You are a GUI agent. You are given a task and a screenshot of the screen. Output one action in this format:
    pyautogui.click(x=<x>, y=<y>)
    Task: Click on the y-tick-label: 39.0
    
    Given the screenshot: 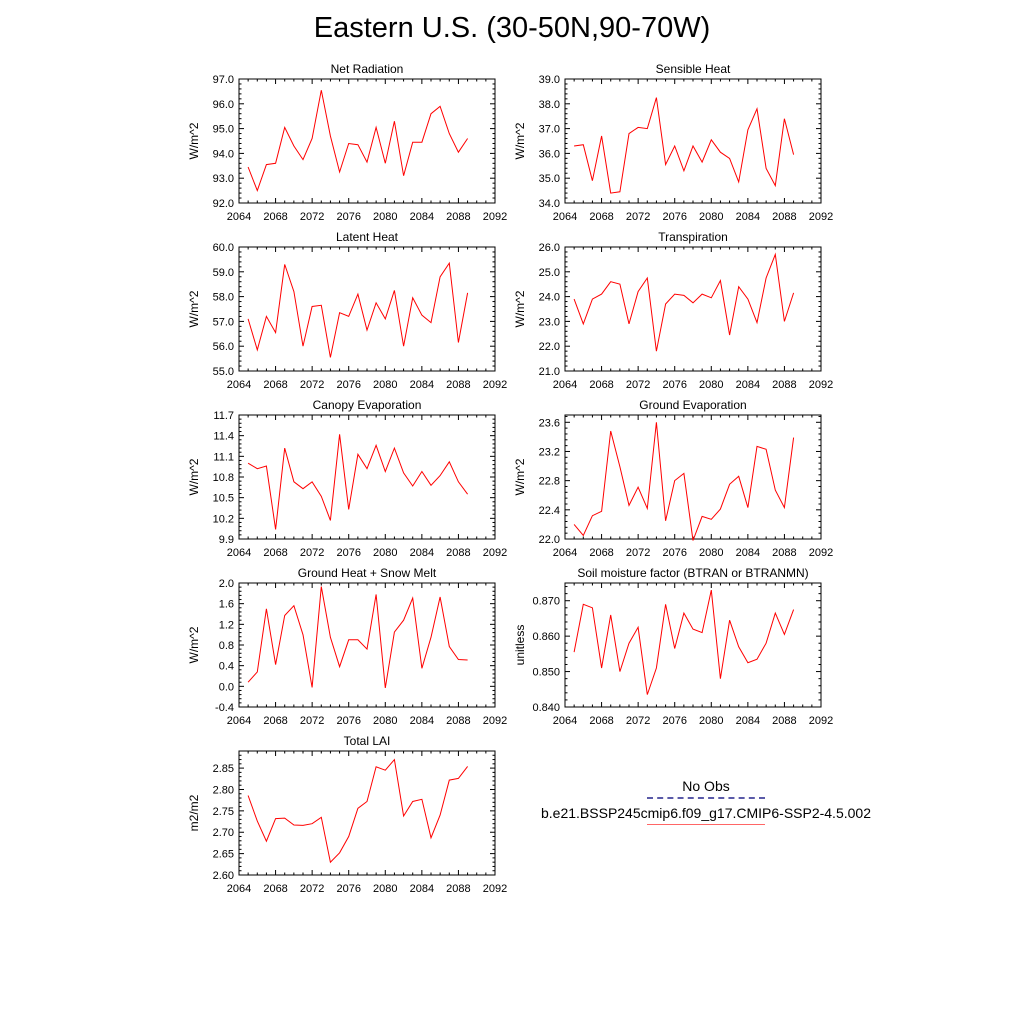 What is the action you would take?
    pyautogui.click(x=549, y=80)
    